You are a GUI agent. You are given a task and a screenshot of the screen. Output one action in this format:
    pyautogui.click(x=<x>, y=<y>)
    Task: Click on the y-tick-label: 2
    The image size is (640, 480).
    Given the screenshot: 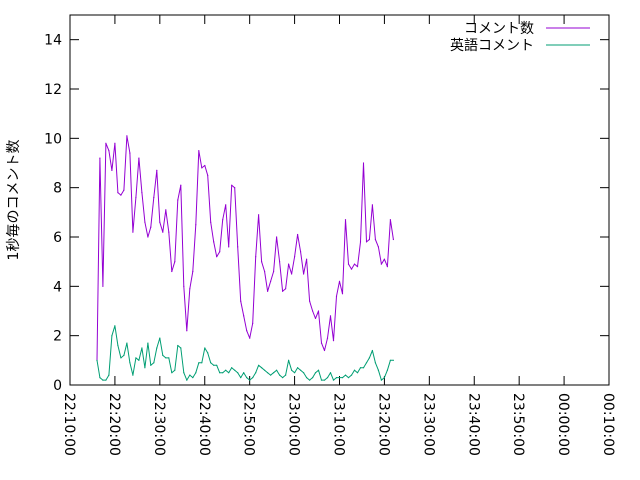 What is the action you would take?
    pyautogui.click(x=57, y=337)
    